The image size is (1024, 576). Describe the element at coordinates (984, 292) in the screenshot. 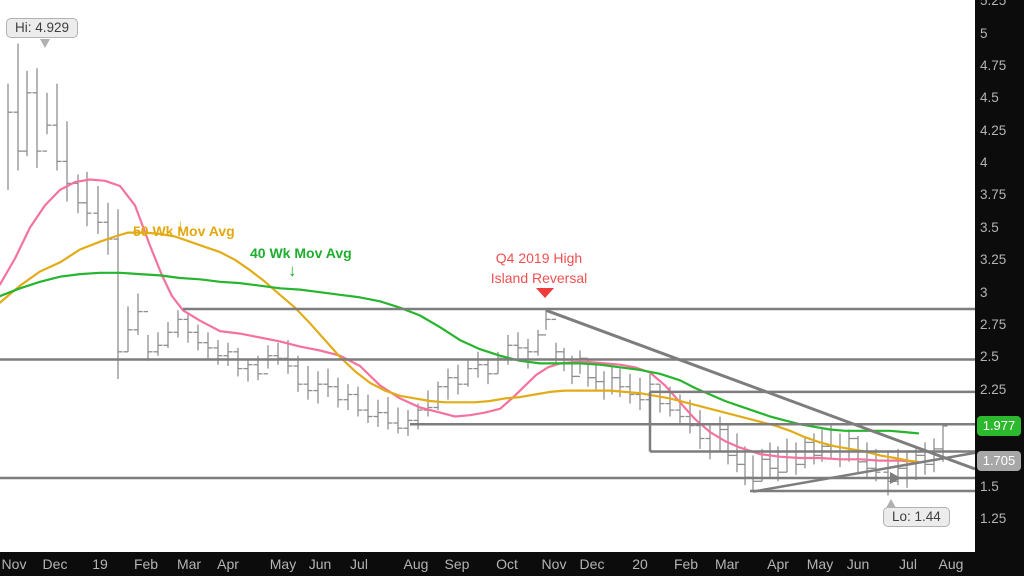

I see `y-axis-tick-label: 3` at that location.